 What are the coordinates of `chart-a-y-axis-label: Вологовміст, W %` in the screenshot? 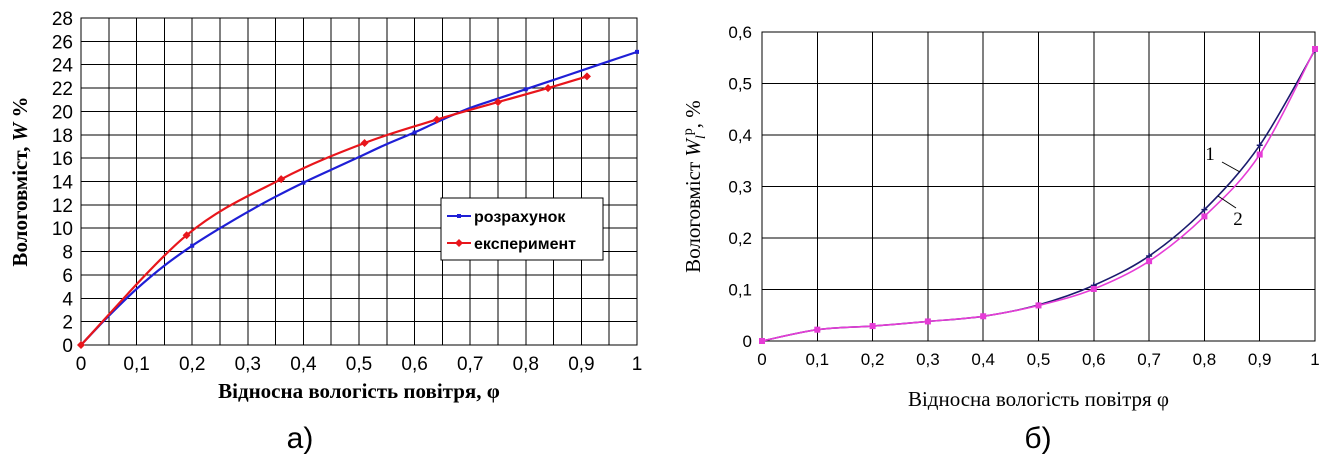 It's located at (20, 181).